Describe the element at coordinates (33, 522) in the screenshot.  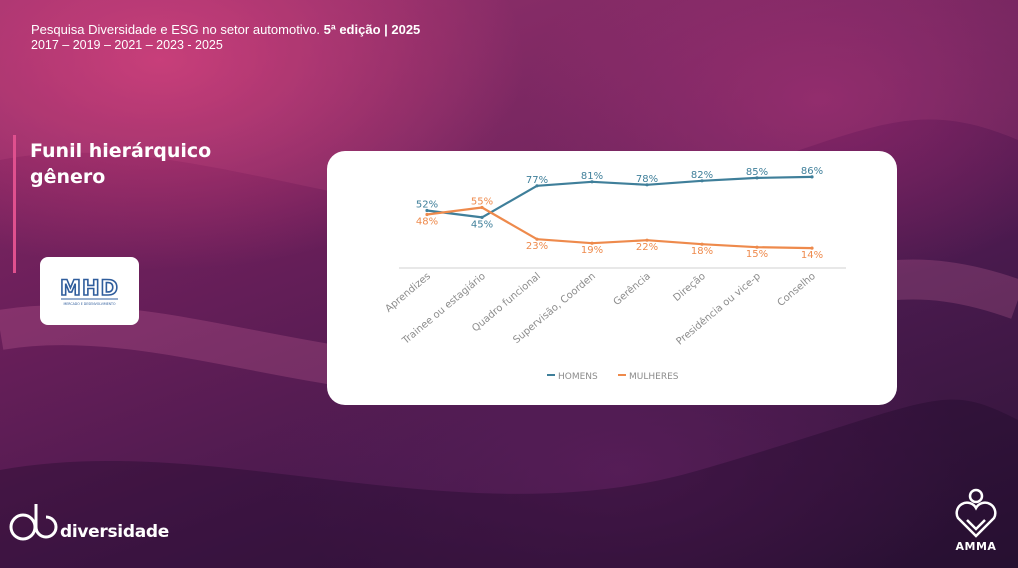
I see `diversidade-mark-icon` at that location.